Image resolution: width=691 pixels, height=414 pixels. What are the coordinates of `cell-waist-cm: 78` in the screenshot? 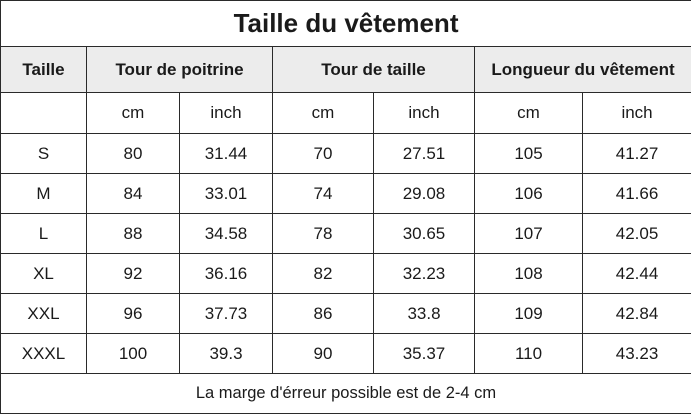 It's located at (323, 234).